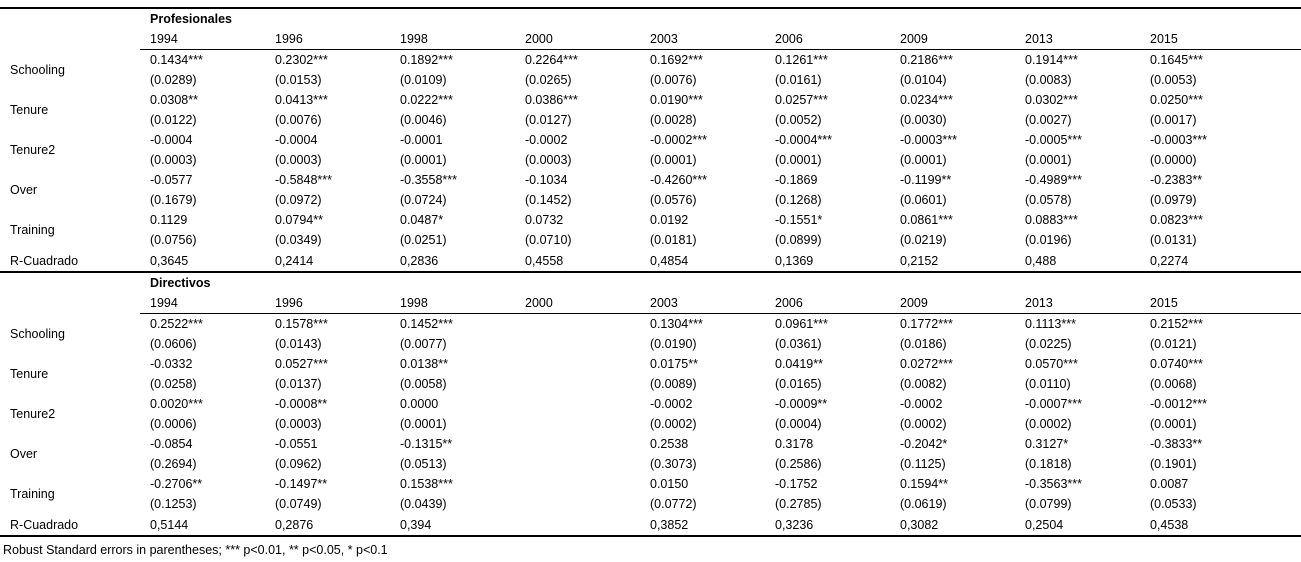 Image resolution: width=1301 pixels, height=562 pixels. Describe the element at coordinates (924, 484) in the screenshot. I see `coefficient-cell: 0.1594**` at that location.